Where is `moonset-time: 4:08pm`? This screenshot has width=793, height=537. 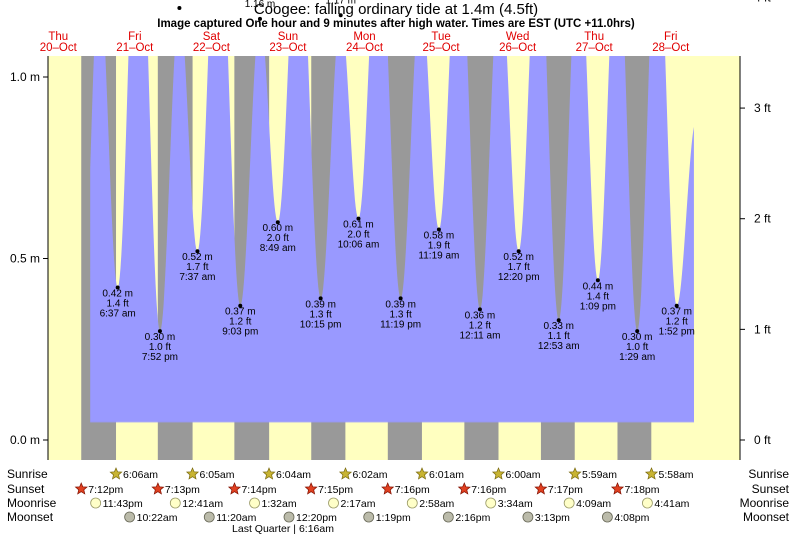
moonset-time: 4:08pm is located at coordinates (631, 518).